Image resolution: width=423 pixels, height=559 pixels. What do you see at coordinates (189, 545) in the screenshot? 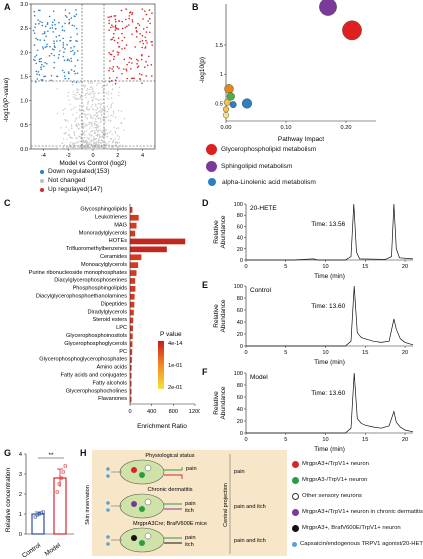
I see `row3-out-itch: itch` at bounding box center [189, 545].